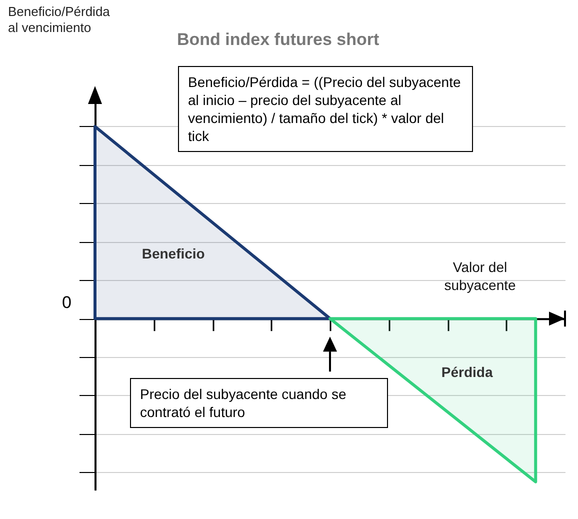 This screenshot has height=519, width=578. Describe the element at coordinates (325, 109) in the screenshot. I see `text-box: Beneficio/Pérdida = ((Precio del subyacente al inicio – precio del subyacente al vencimiento) / tamaño del tick) * valor del tick` at that location.